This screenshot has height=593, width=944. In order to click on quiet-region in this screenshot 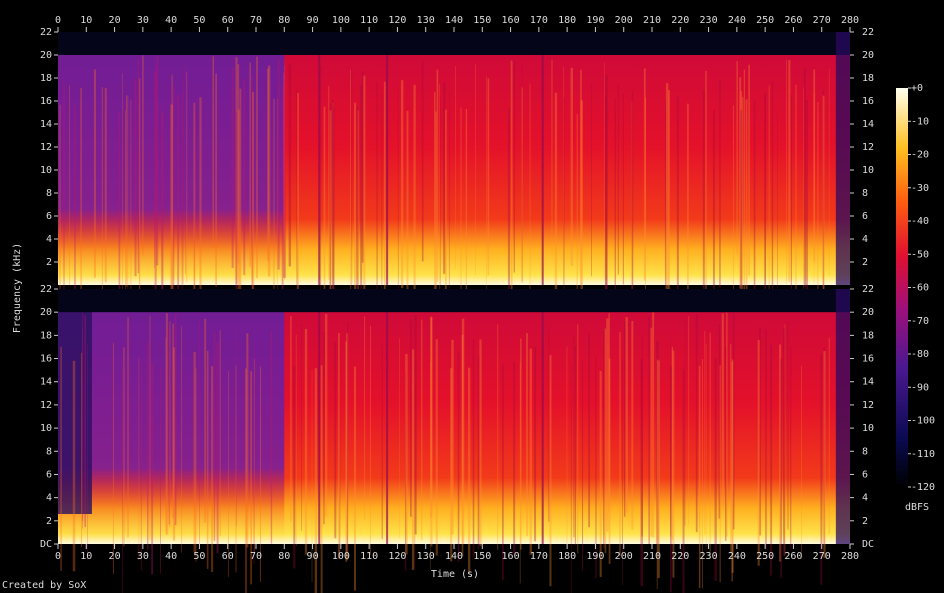, I will do `click(171, 416)`.